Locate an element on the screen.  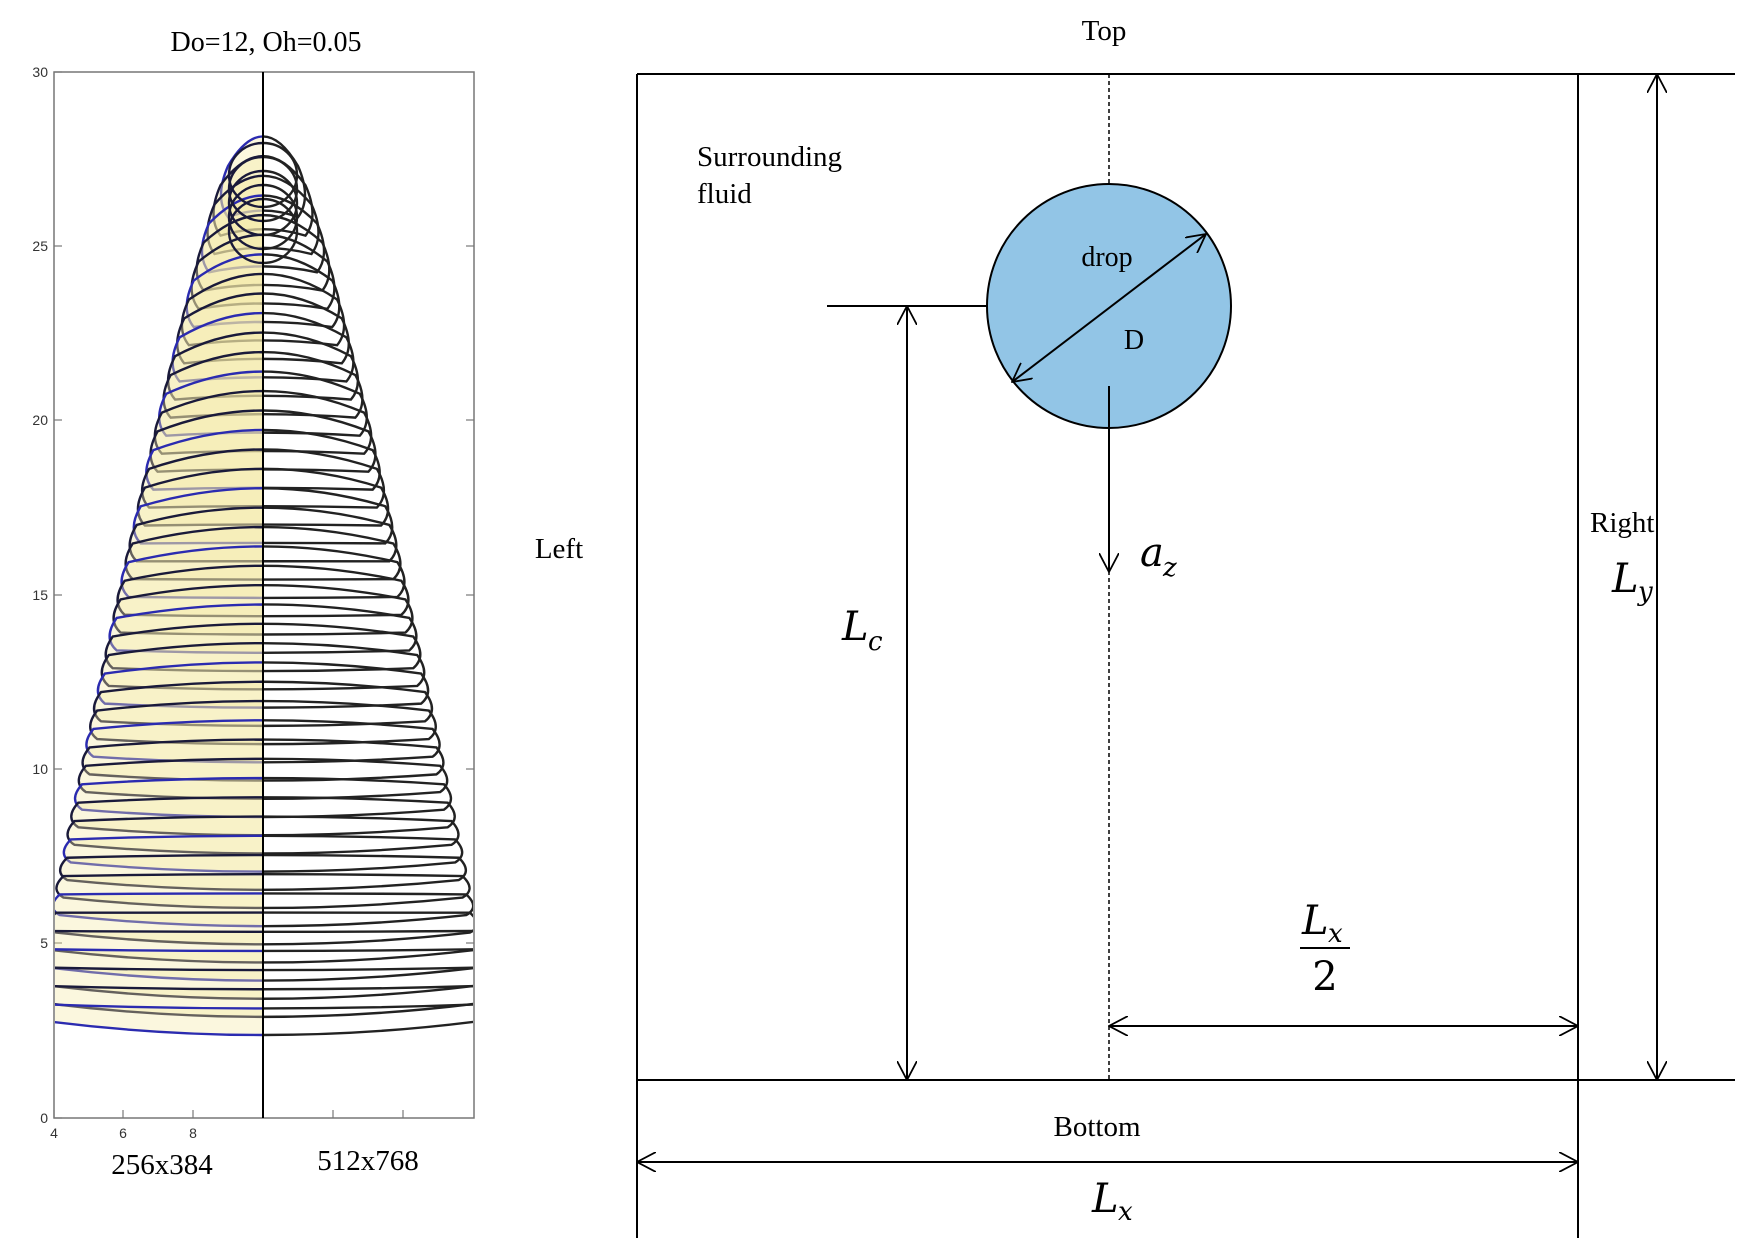
ly-symbol: L y is located at coordinates (1632, 581).